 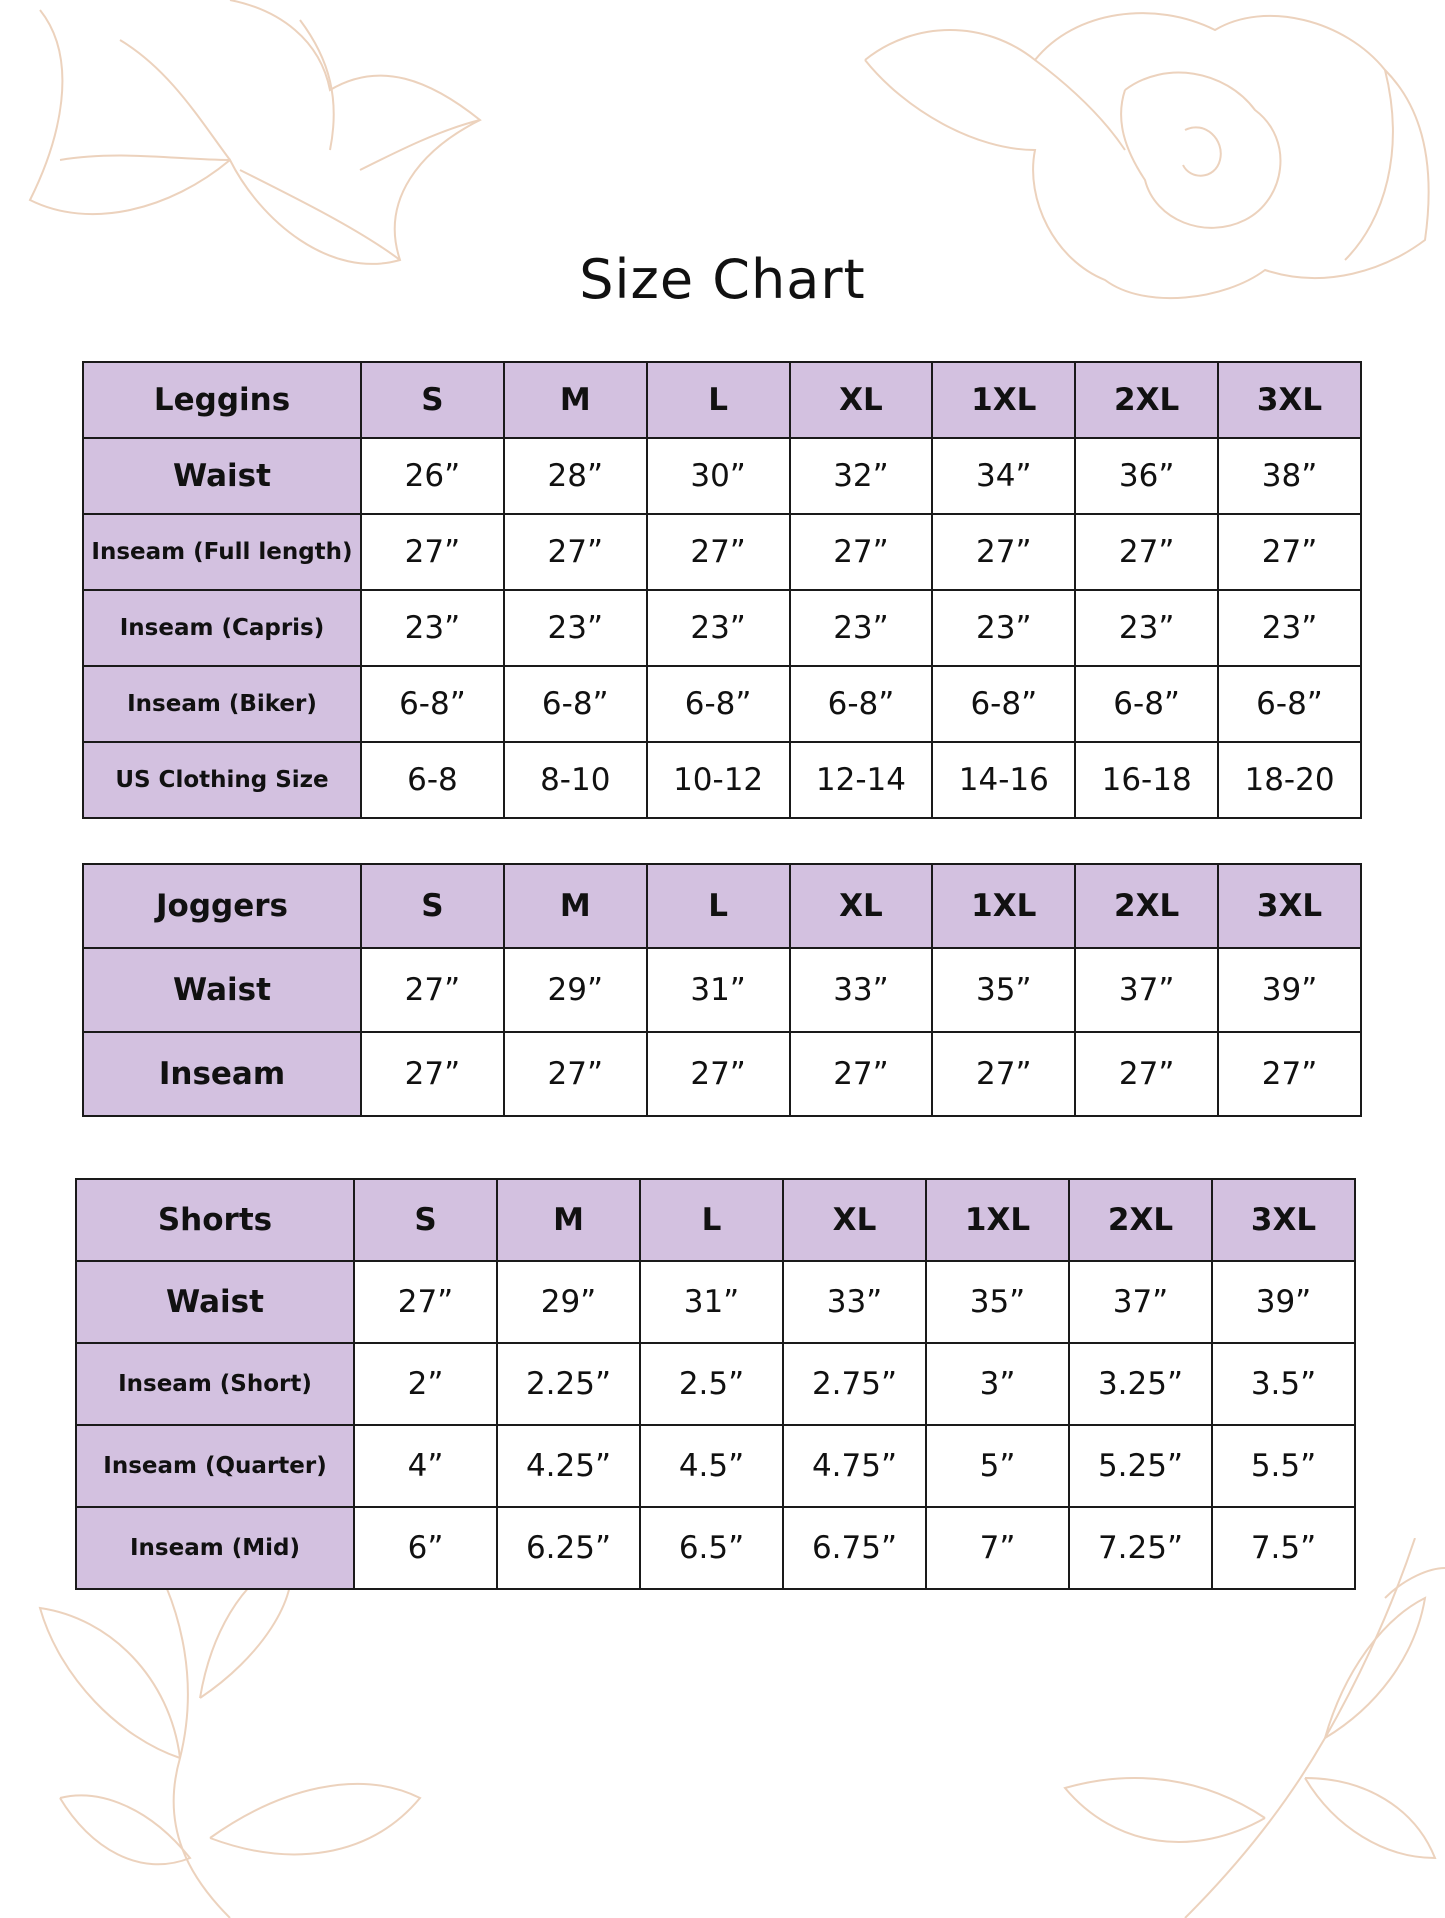 What do you see at coordinates (222, 552) in the screenshot?
I see `row-label-cell: Inseam (Full length)` at bounding box center [222, 552].